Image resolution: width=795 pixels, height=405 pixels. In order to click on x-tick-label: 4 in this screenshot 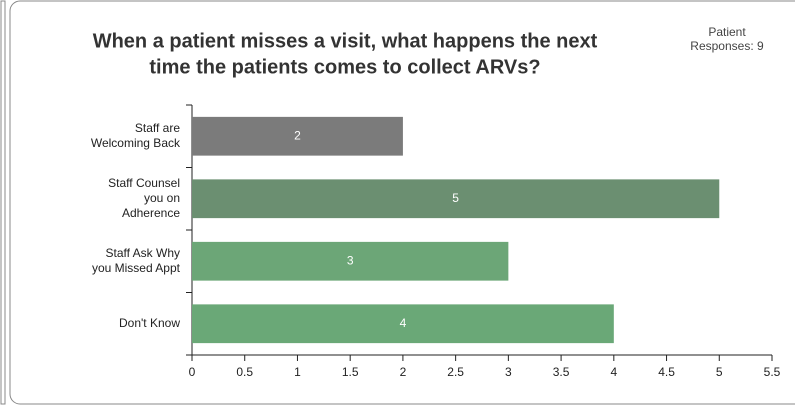, I will do `click(613, 372)`.